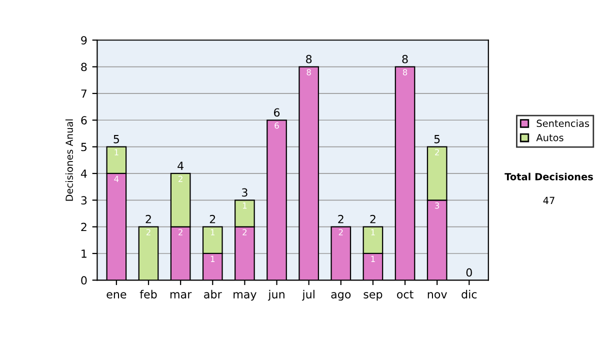 The image size is (600, 340). I want to click on x-tick-label: ago, so click(341, 296).